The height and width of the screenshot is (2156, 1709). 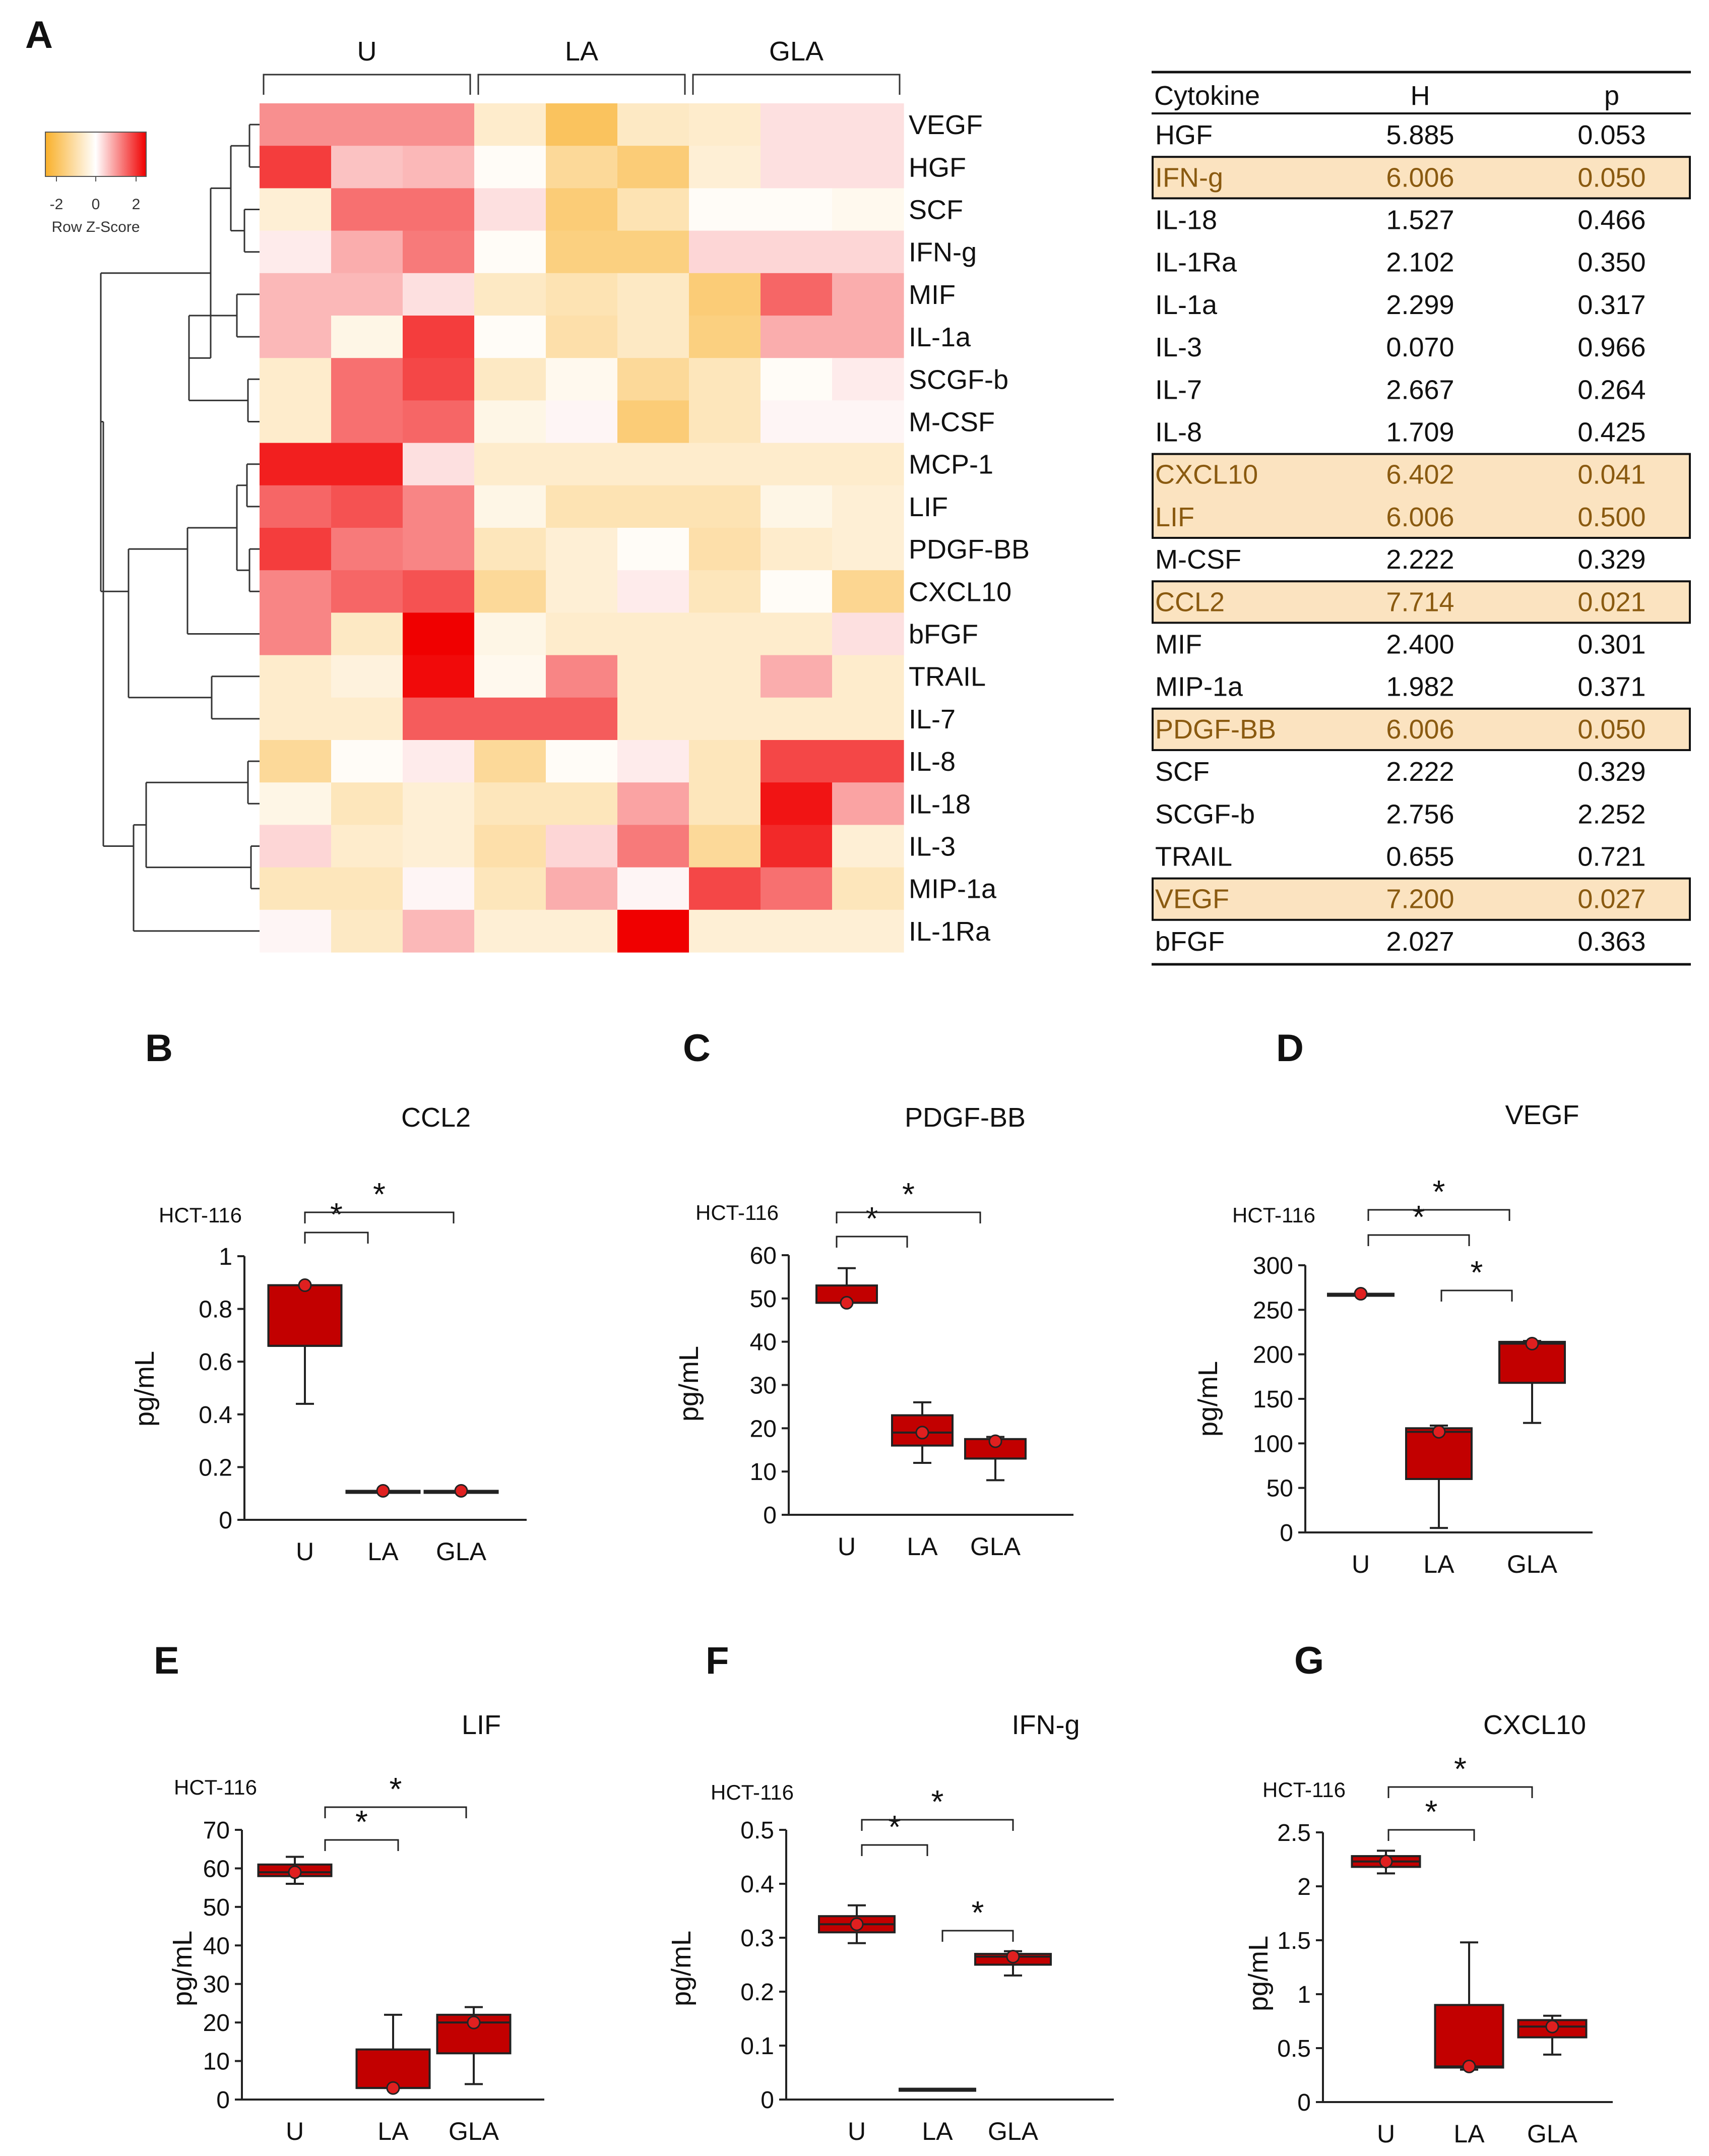 I want to click on y-tick-label: 10, so click(x=216, y=2062).